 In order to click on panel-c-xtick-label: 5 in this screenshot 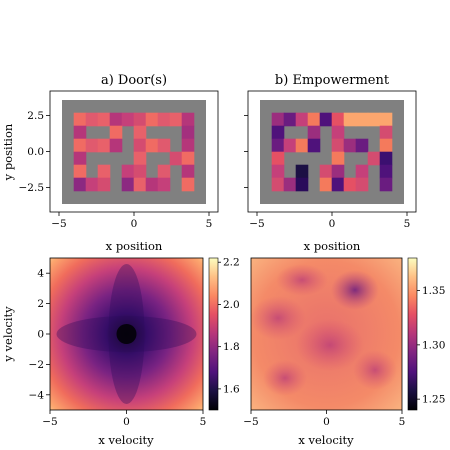, I will do `click(203, 422)`.